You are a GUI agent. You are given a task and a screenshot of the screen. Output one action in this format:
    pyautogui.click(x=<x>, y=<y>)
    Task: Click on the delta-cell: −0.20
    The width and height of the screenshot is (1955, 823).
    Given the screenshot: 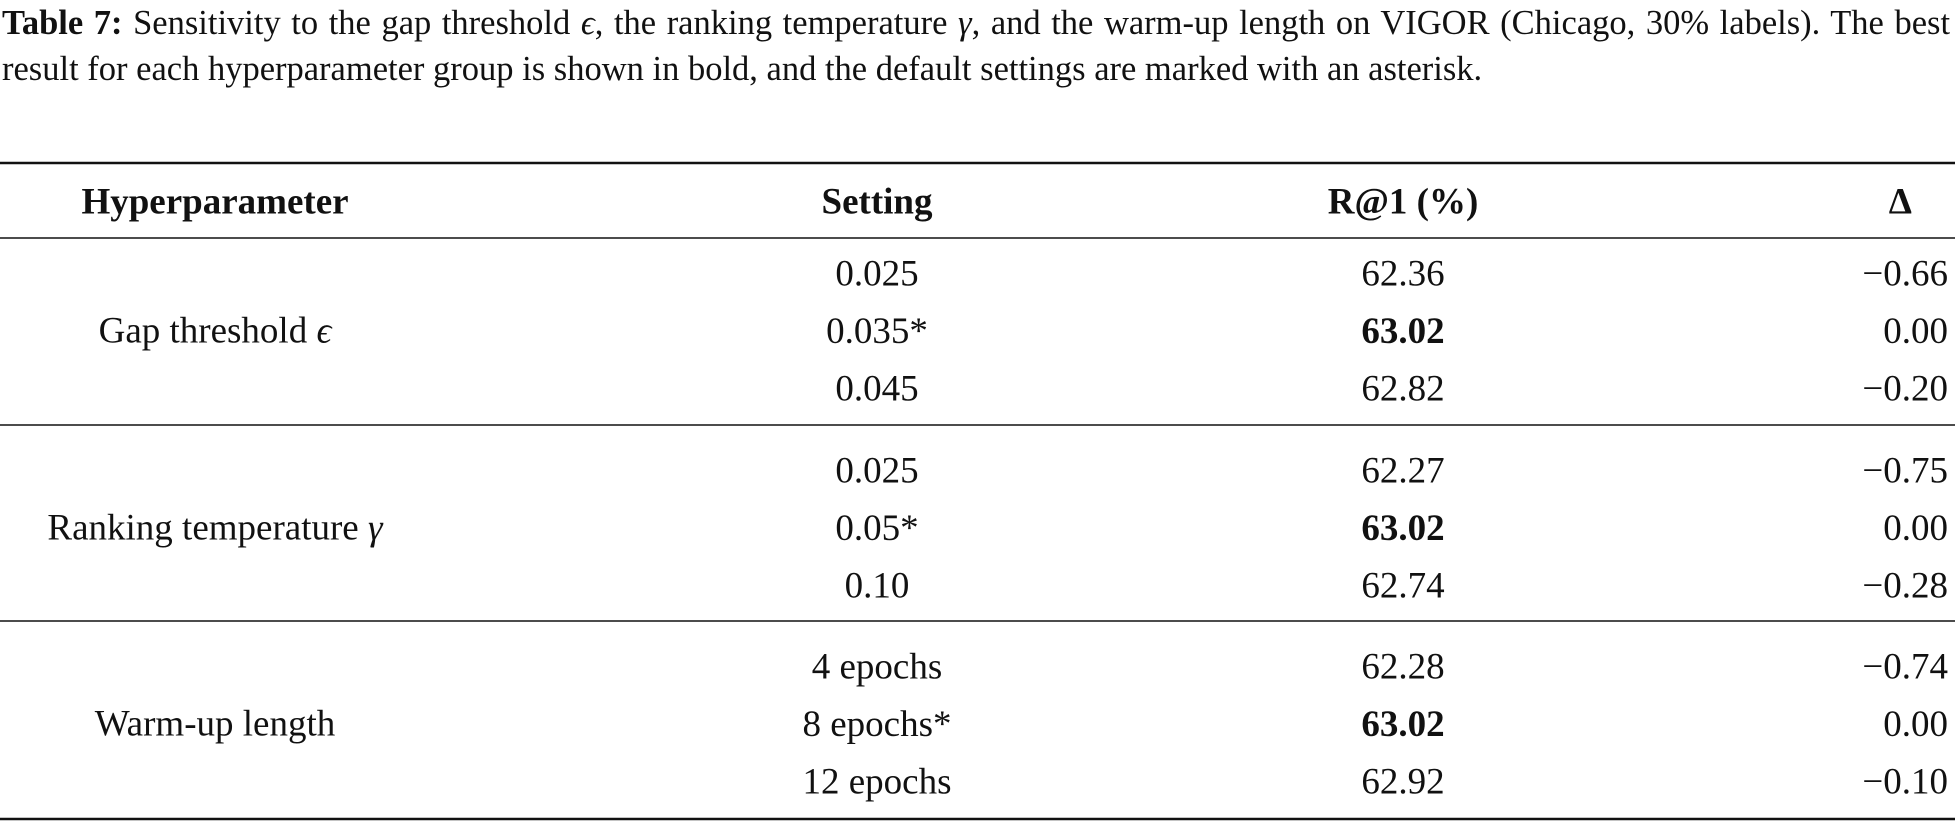 What is the action you would take?
    pyautogui.click(x=1905, y=388)
    